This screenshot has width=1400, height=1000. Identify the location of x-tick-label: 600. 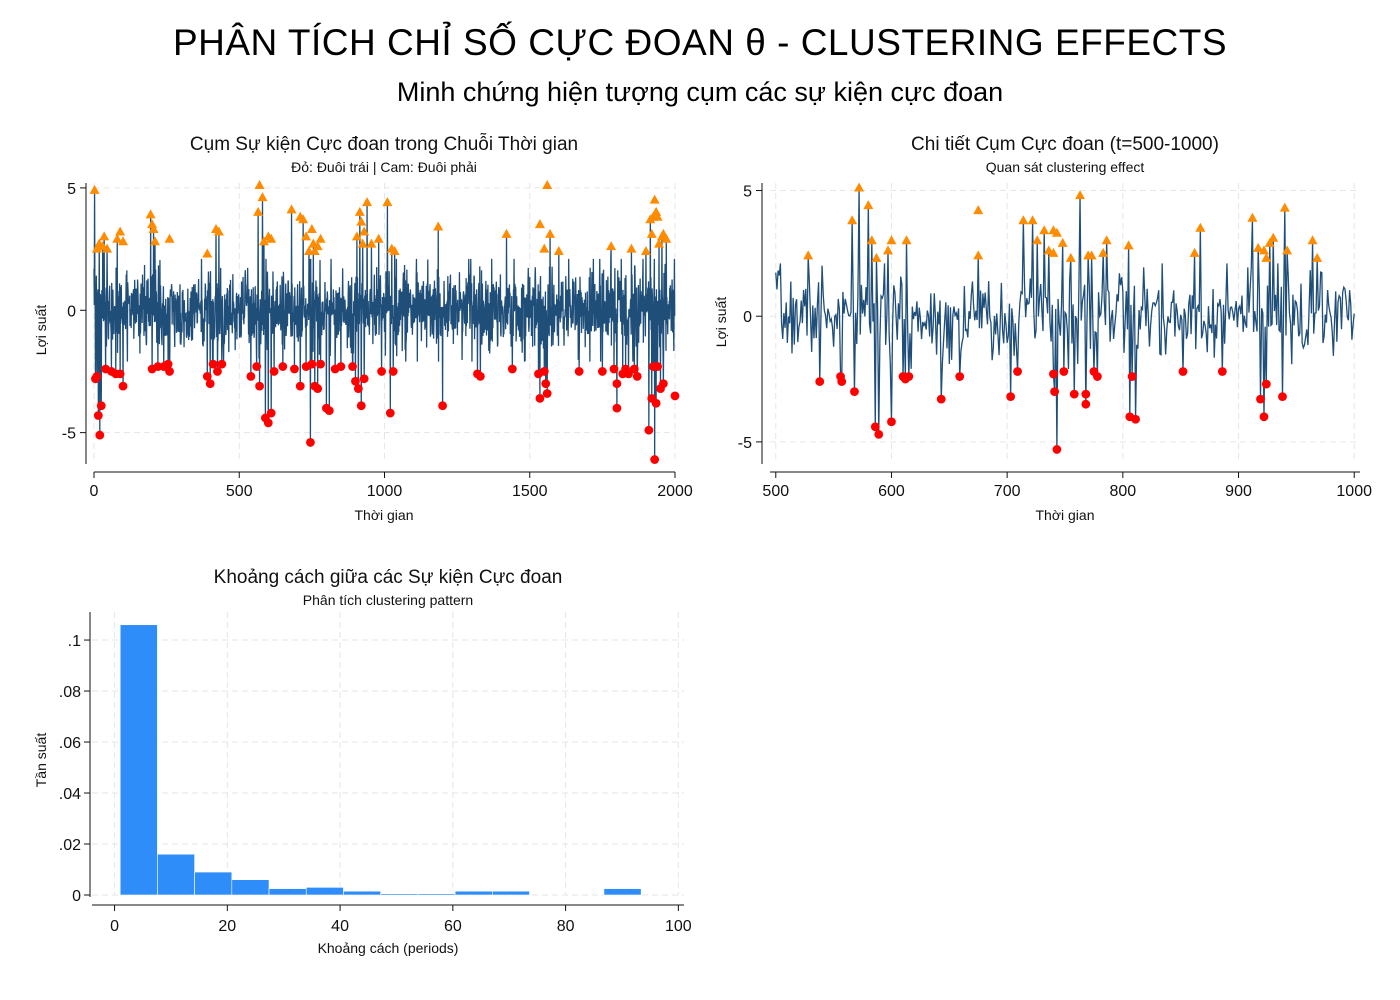
(891, 491).